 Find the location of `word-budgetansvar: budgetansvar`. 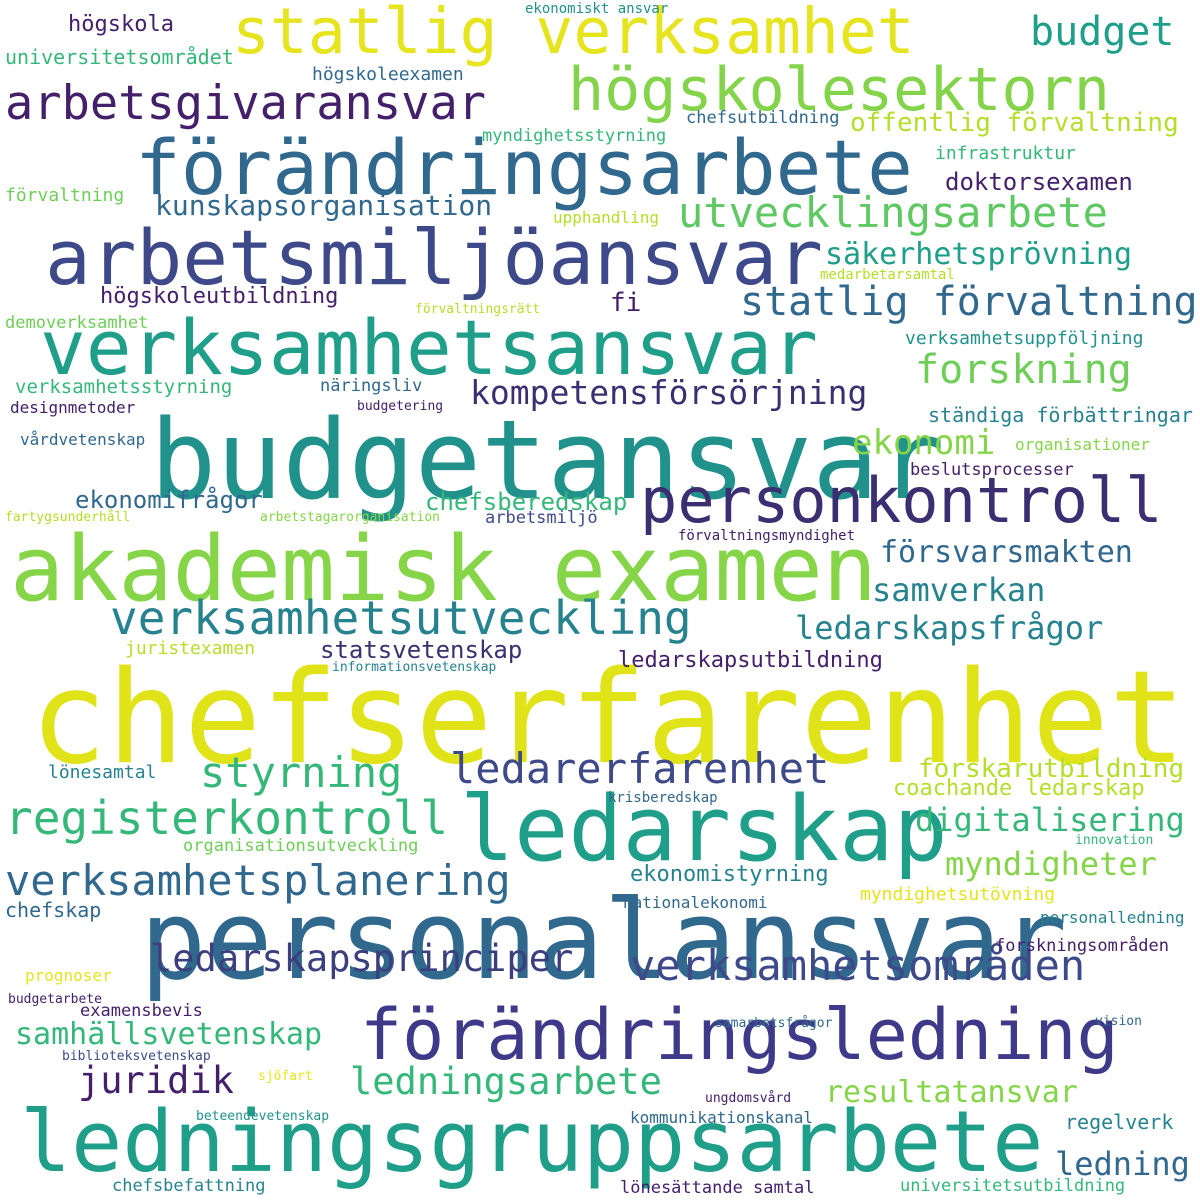

word-budgetansvar: budgetansvar is located at coordinates (547, 460).